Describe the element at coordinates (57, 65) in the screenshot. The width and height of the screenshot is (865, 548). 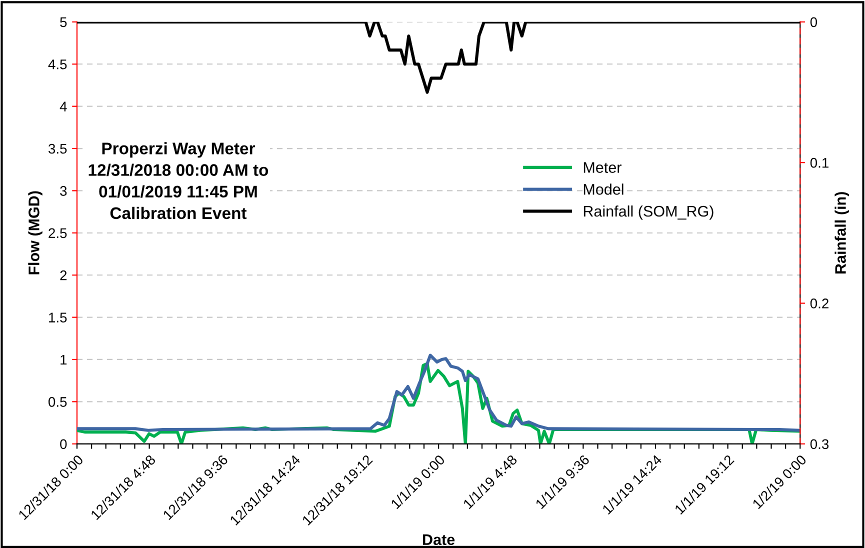
I see `y-tick-label: 4.5` at that location.